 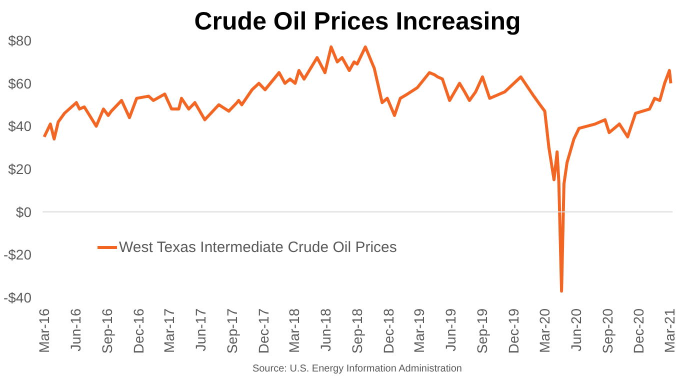 What do you see at coordinates (294, 330) in the screenshot?
I see `x-tick-label: Mar-18` at bounding box center [294, 330].